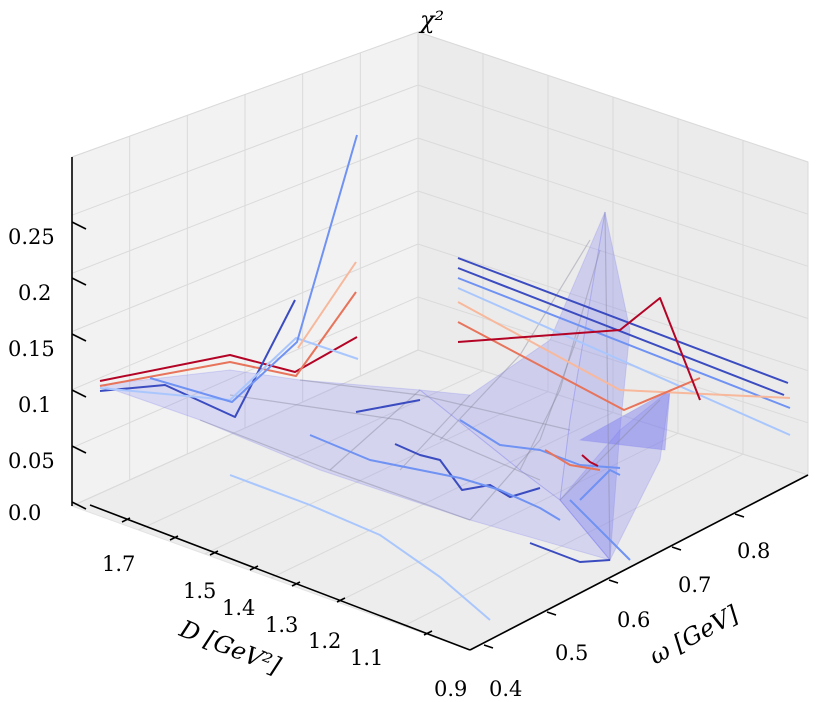 The height and width of the screenshot is (702, 831). Describe the element at coordinates (199, 591) in the screenshot. I see `x-tick-label: 1.5` at that location.